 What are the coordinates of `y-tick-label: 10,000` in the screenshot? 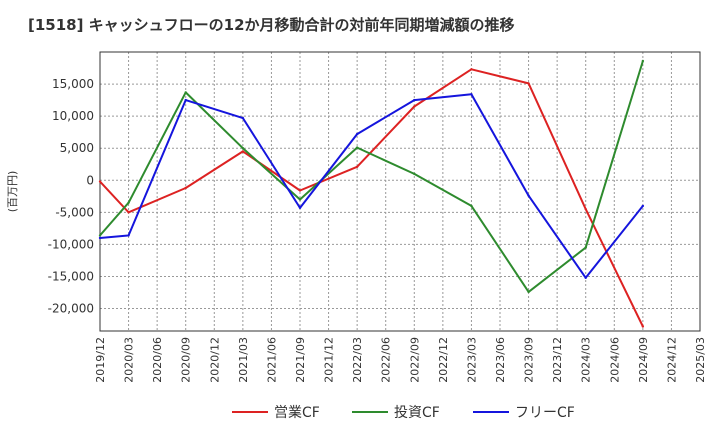 It's located at (73, 116).